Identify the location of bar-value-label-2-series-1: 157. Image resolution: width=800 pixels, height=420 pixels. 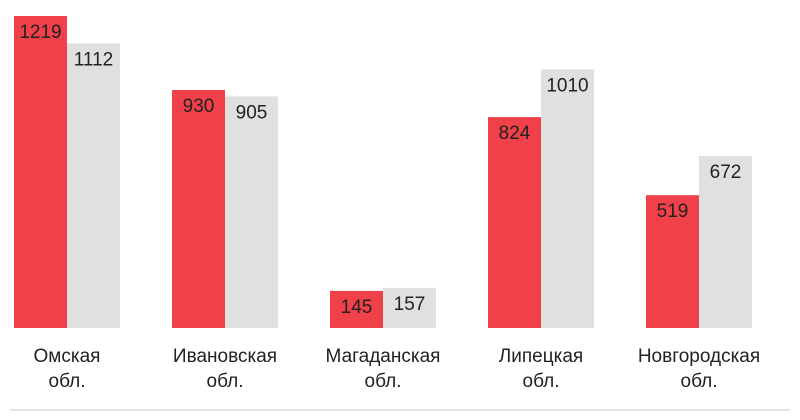
(410, 304).